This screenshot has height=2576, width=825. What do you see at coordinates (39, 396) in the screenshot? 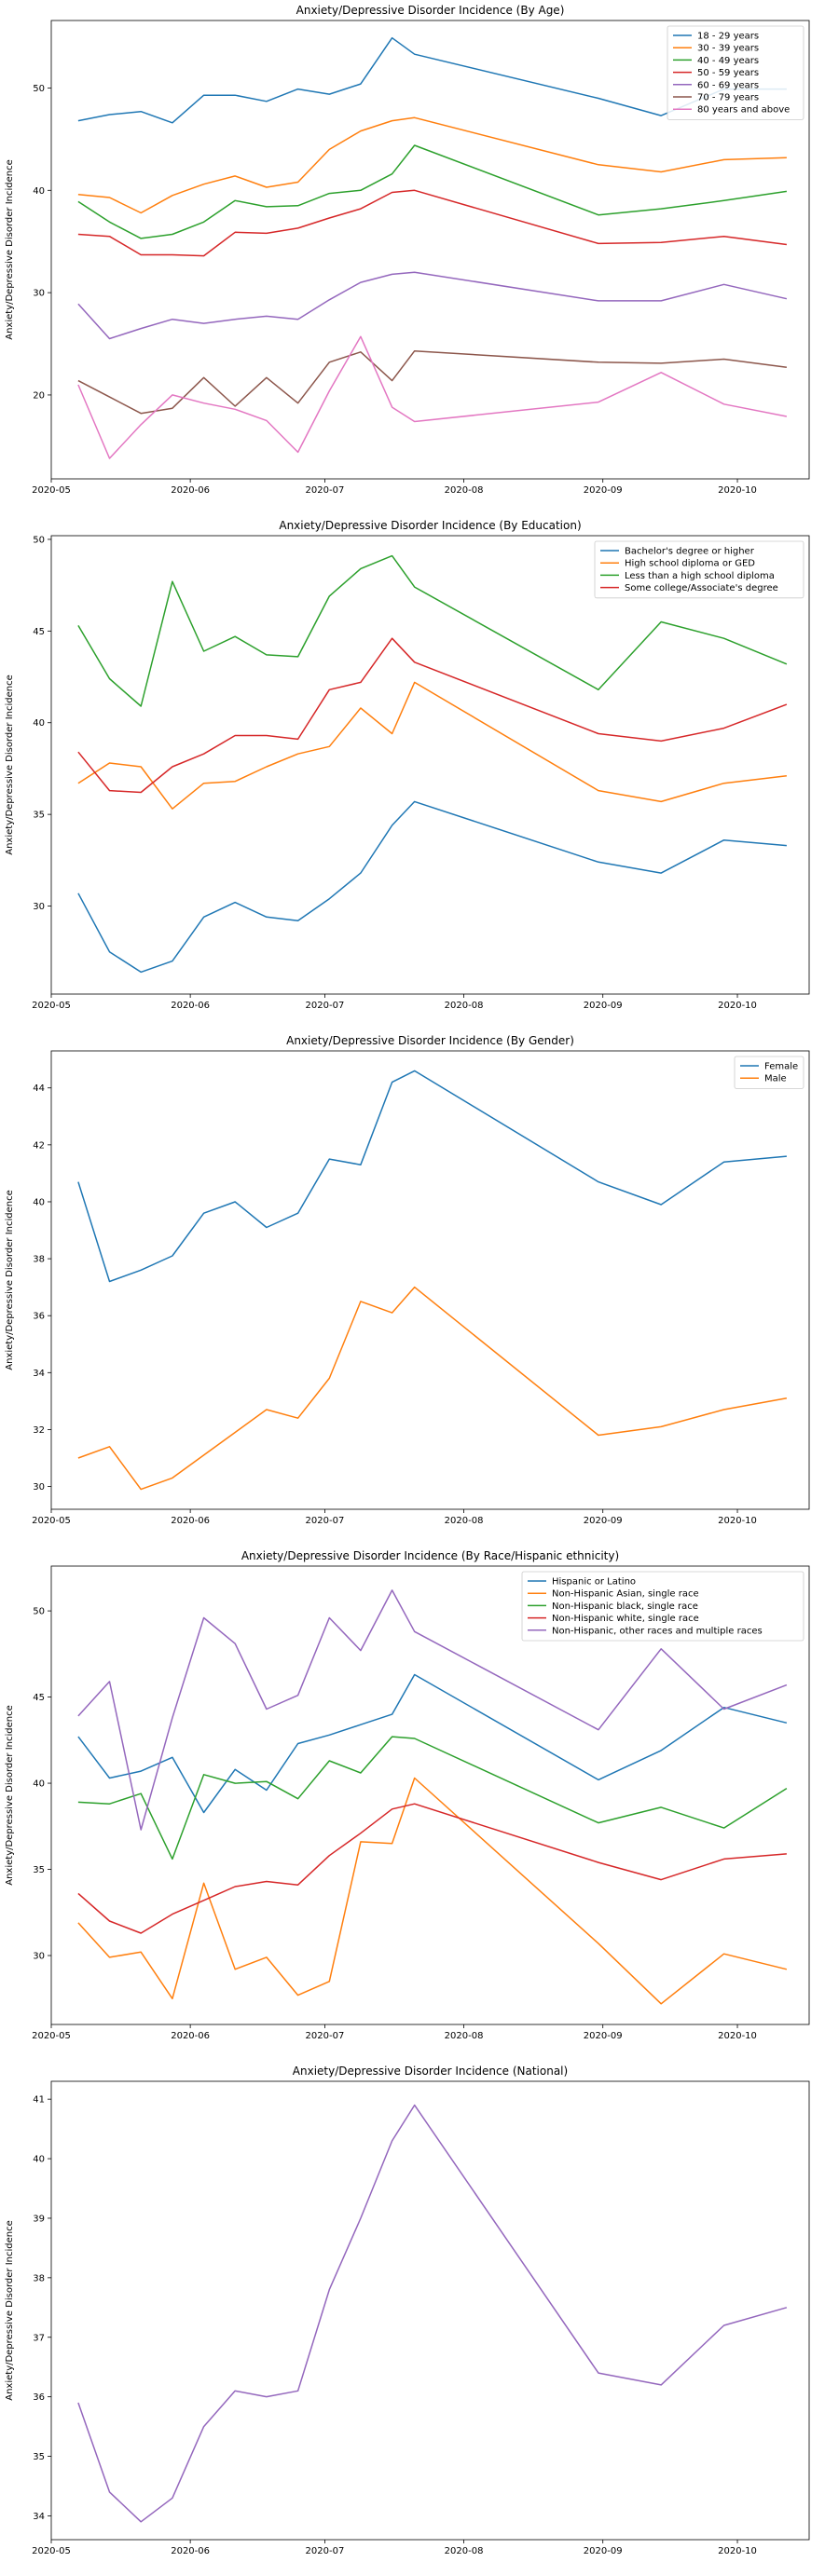
I see `y-tick-label: 20` at bounding box center [39, 396].